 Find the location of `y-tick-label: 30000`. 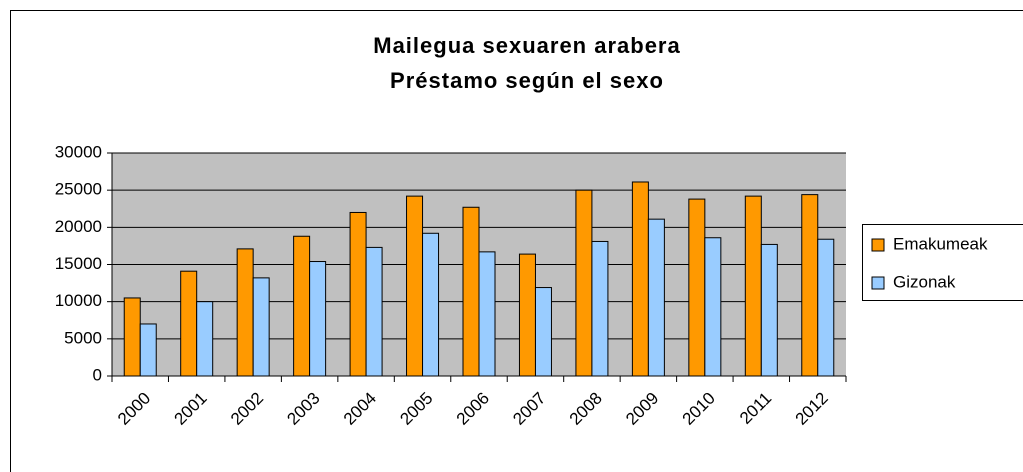

y-tick-label: 30000 is located at coordinates (78, 151).